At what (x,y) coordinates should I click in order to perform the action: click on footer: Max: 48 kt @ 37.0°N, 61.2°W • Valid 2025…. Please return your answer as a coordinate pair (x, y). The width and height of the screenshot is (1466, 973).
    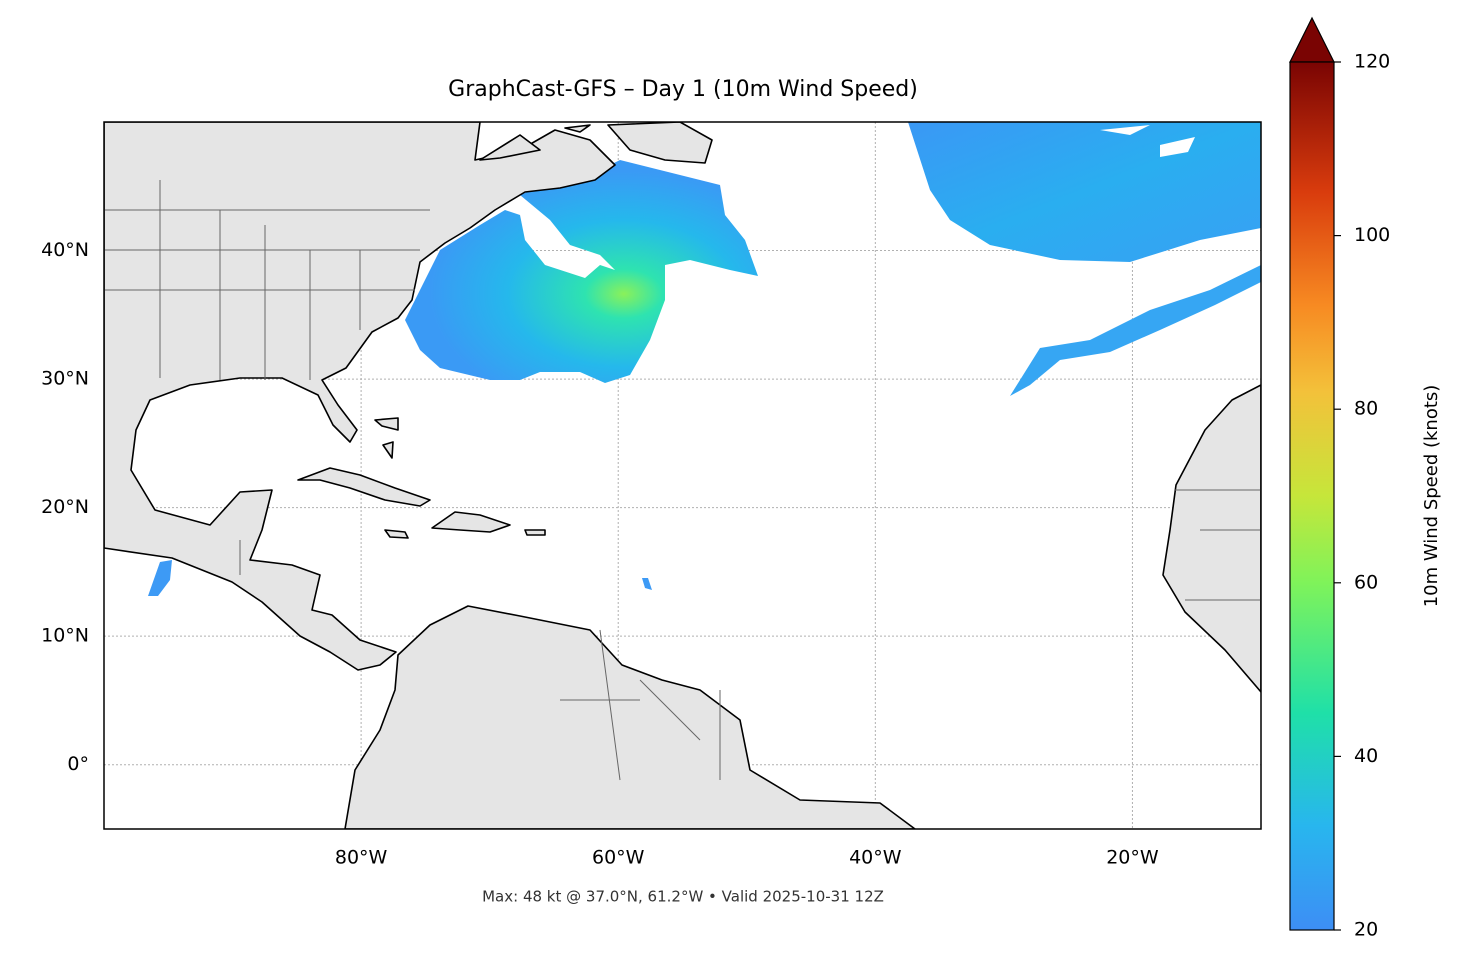
    Looking at the image, I should click on (683, 897).